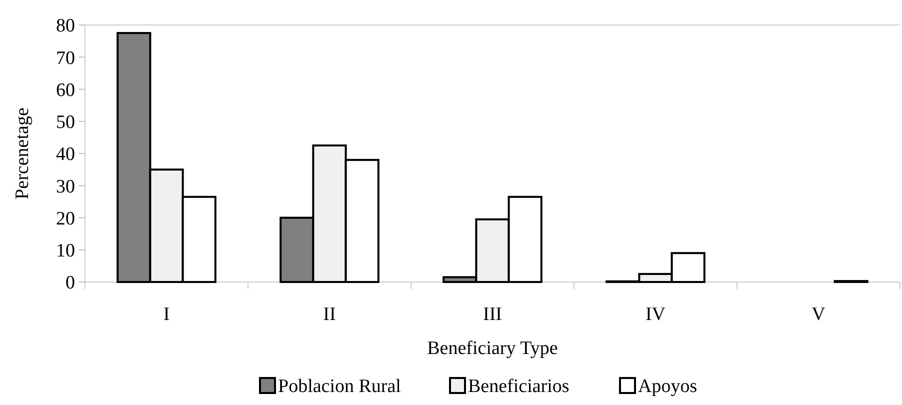 This screenshot has height=405, width=902. I want to click on legend-label: Beneficiarios, so click(519, 386).